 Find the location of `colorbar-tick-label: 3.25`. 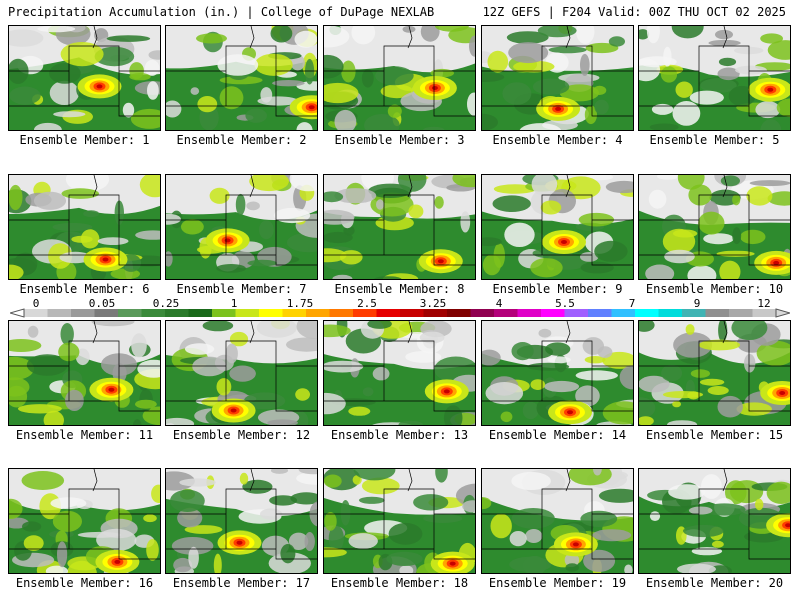

colorbar-tick-label: 3.25 is located at coordinates (433, 303).